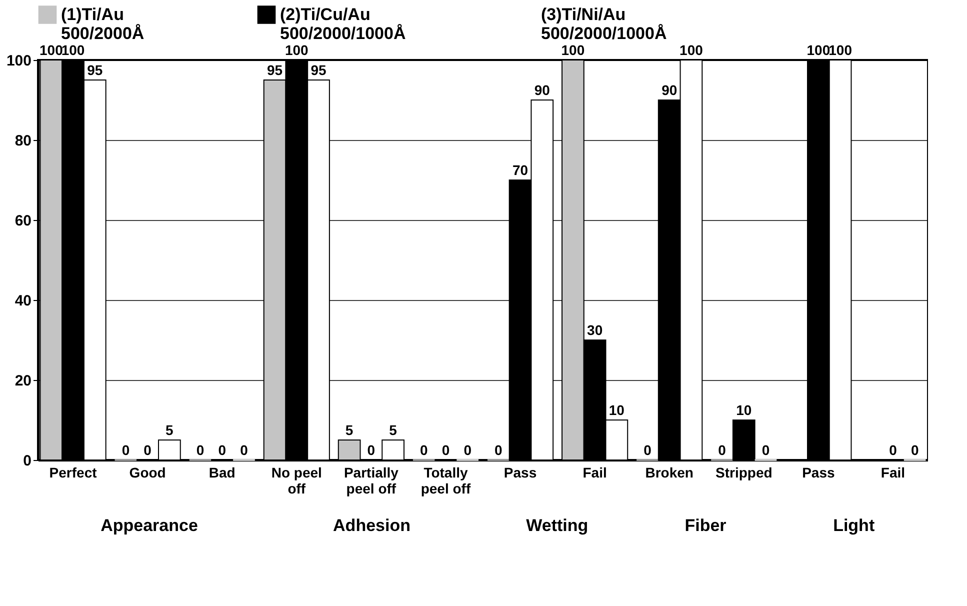 The width and height of the screenshot is (967, 606). I want to click on y-tick-label: 60, so click(23, 221).